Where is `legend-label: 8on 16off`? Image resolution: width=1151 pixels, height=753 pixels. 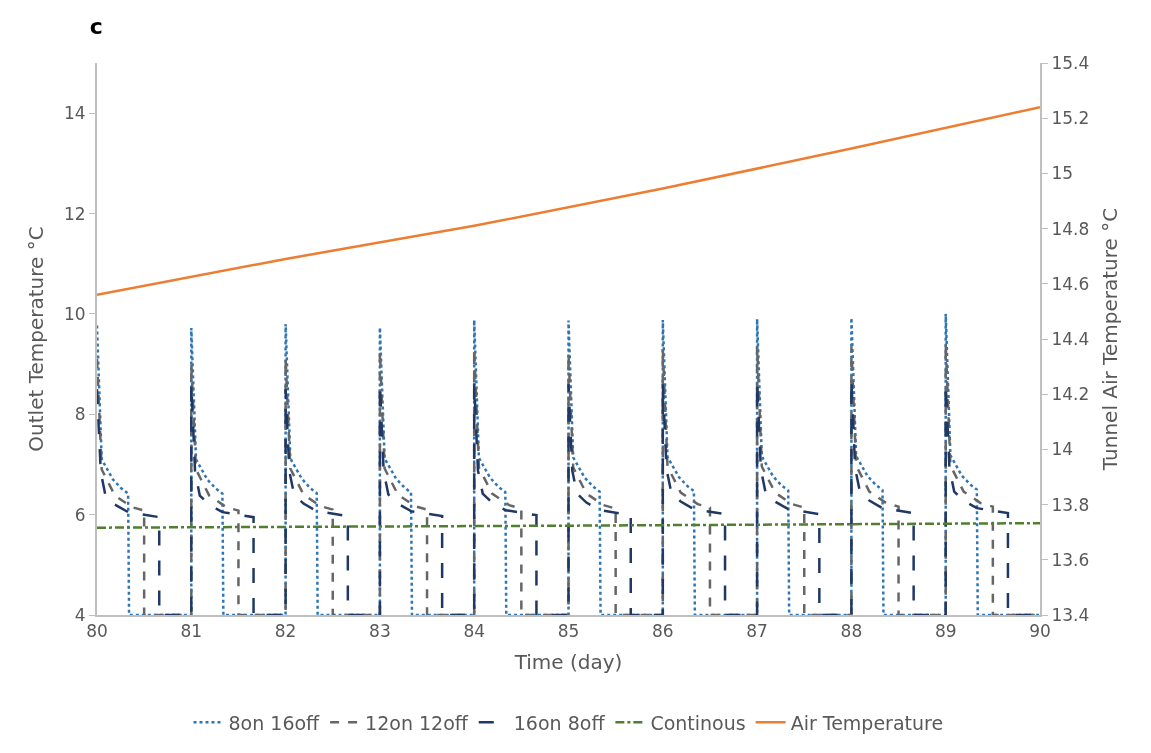 legend-label: 8on 16off is located at coordinates (274, 722).